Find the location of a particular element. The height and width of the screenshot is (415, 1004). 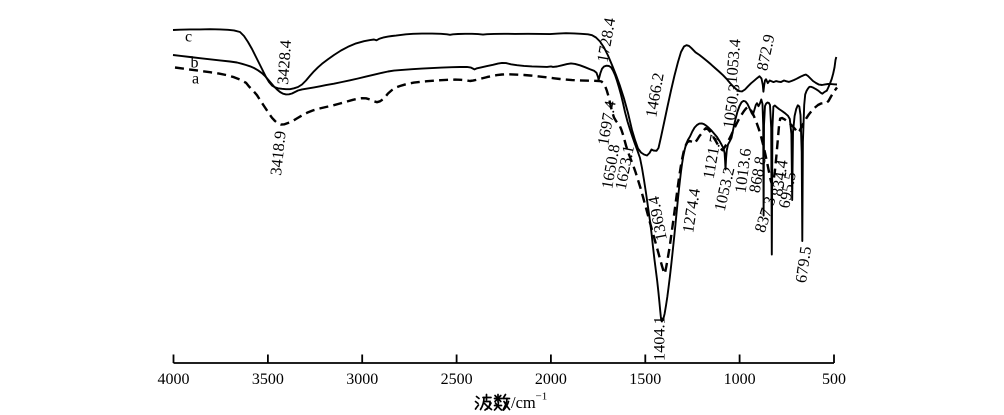

svg-text: 2500 is located at coordinates (457, 379).